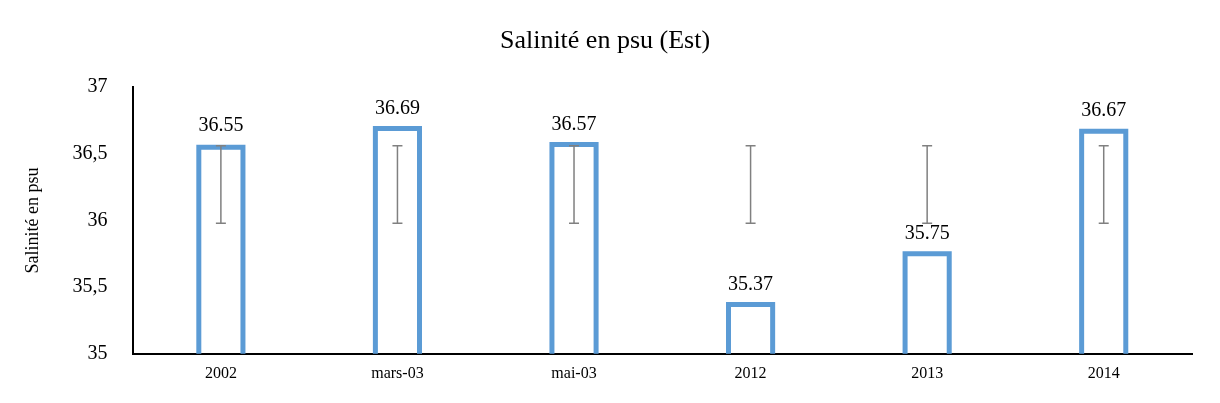 The width and height of the screenshot is (1220, 403). Describe the element at coordinates (927, 232) in the screenshot. I see `data-label: 35.75` at that location.